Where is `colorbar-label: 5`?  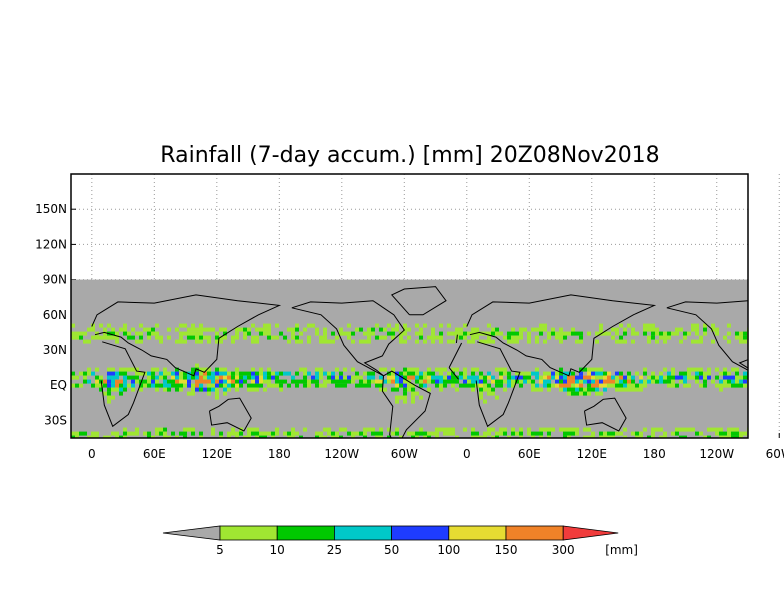 colorbar-label: 5 is located at coordinates (220, 550).